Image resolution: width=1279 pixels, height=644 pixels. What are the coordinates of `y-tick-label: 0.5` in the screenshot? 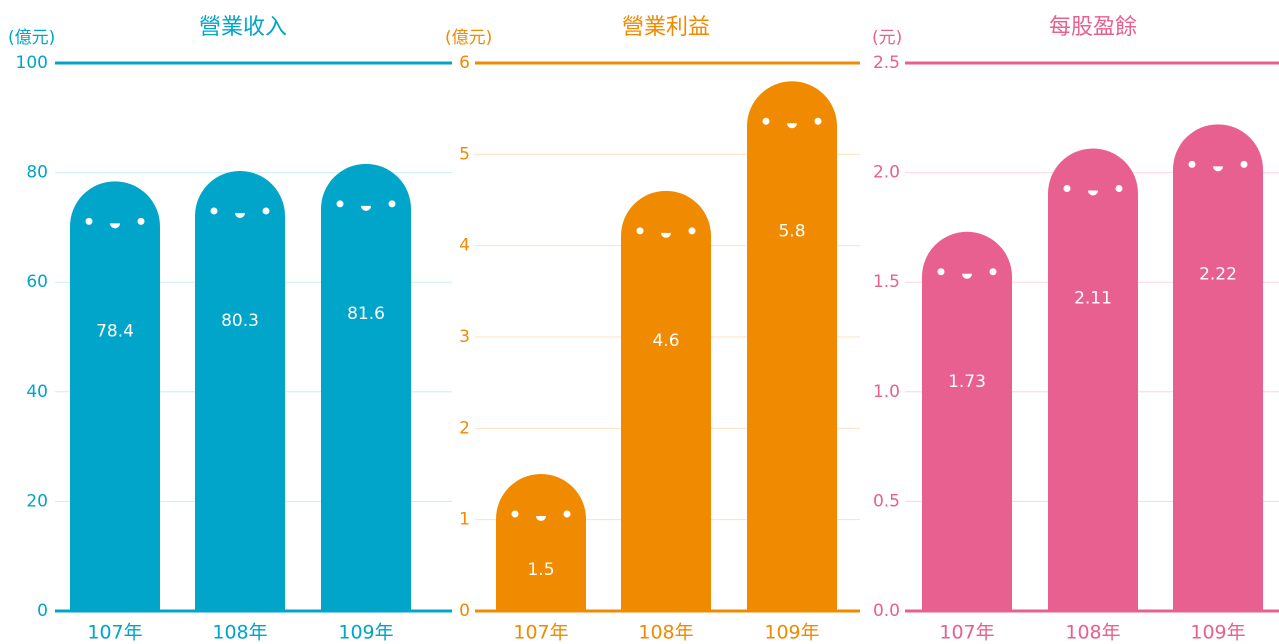 It's located at (886, 501).